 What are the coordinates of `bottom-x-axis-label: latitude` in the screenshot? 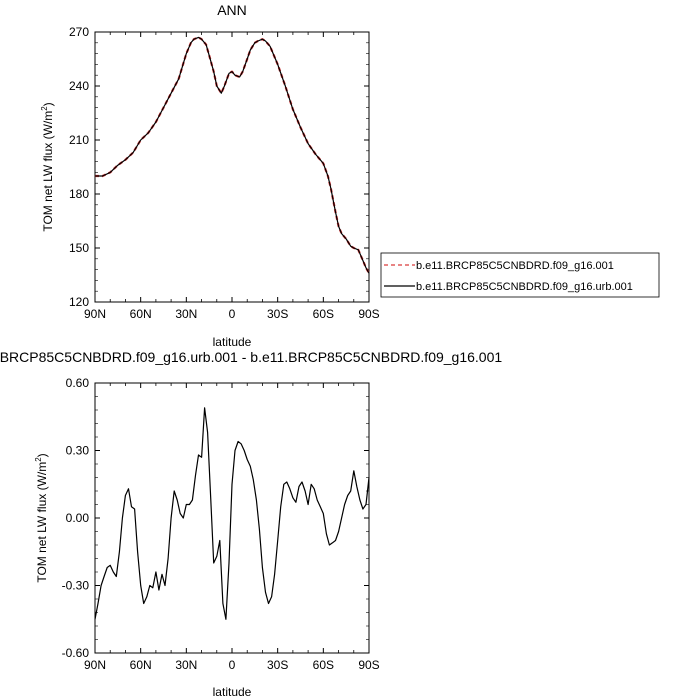 It's located at (232, 692).